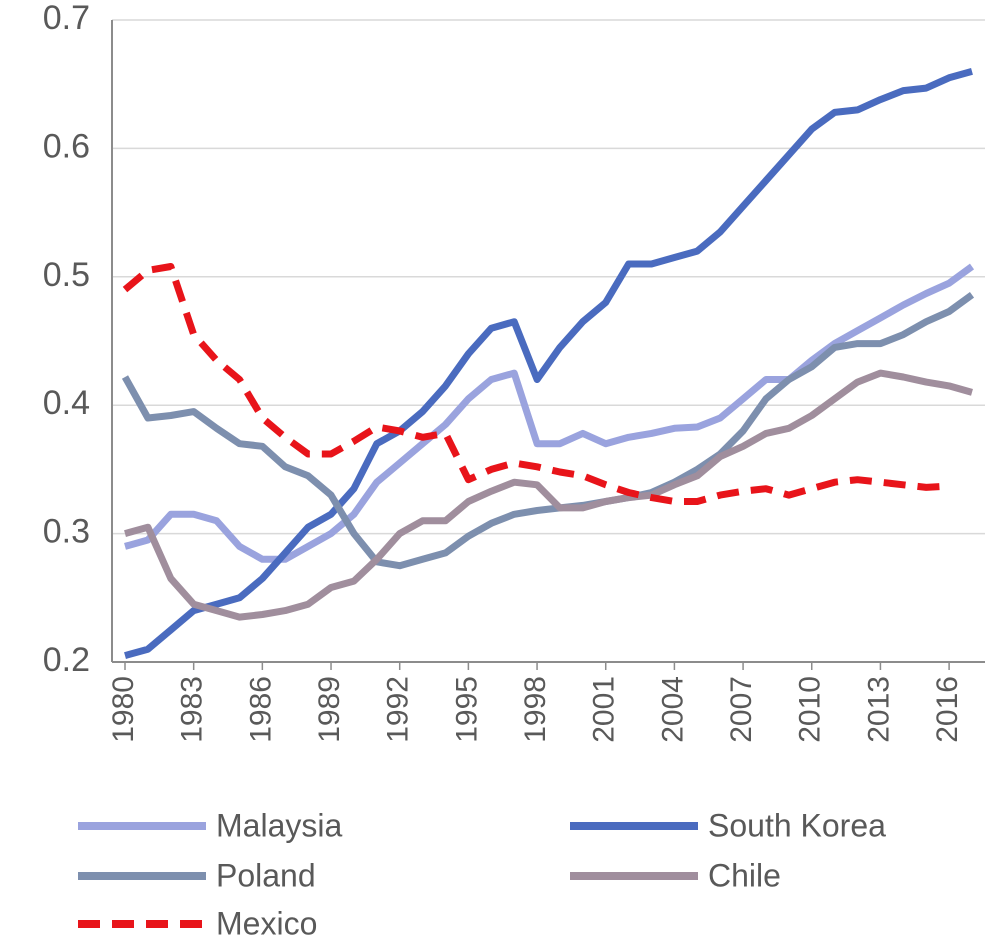 This screenshot has width=993, height=943. I want to click on y-tick-label: 0.4, so click(66, 403).